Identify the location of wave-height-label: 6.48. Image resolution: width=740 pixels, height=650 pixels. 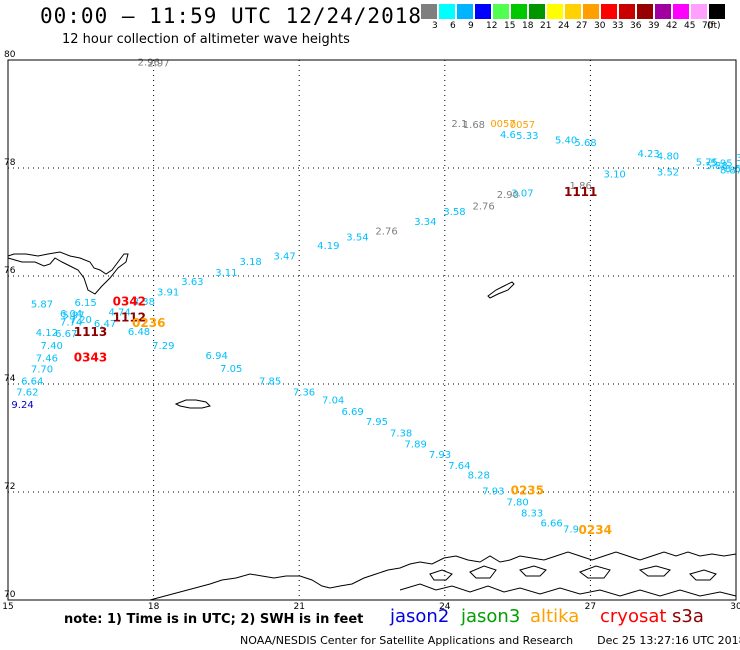
(139, 332).